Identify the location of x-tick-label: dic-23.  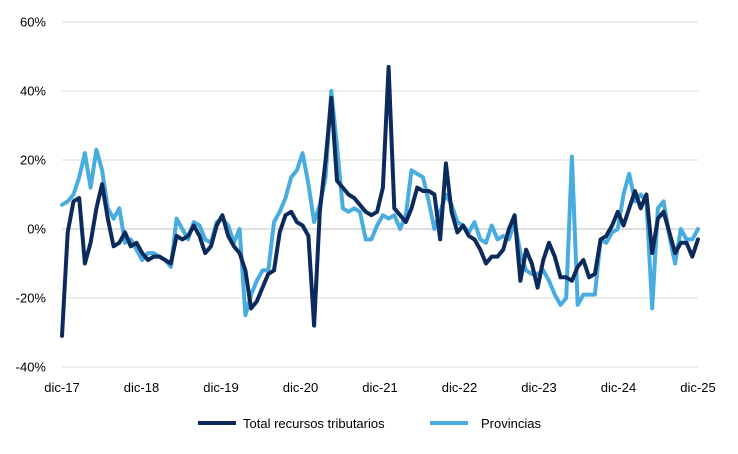
(538, 387).